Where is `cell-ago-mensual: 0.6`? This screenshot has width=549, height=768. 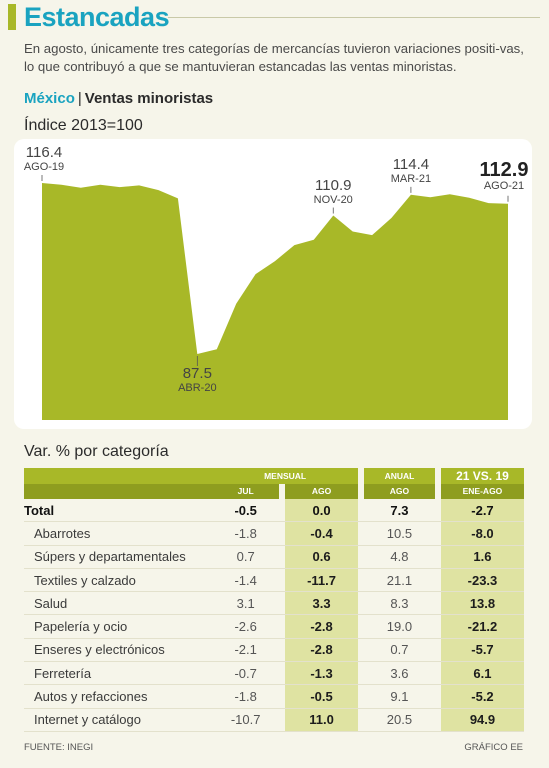 cell-ago-mensual: 0.6 is located at coordinates (321, 557).